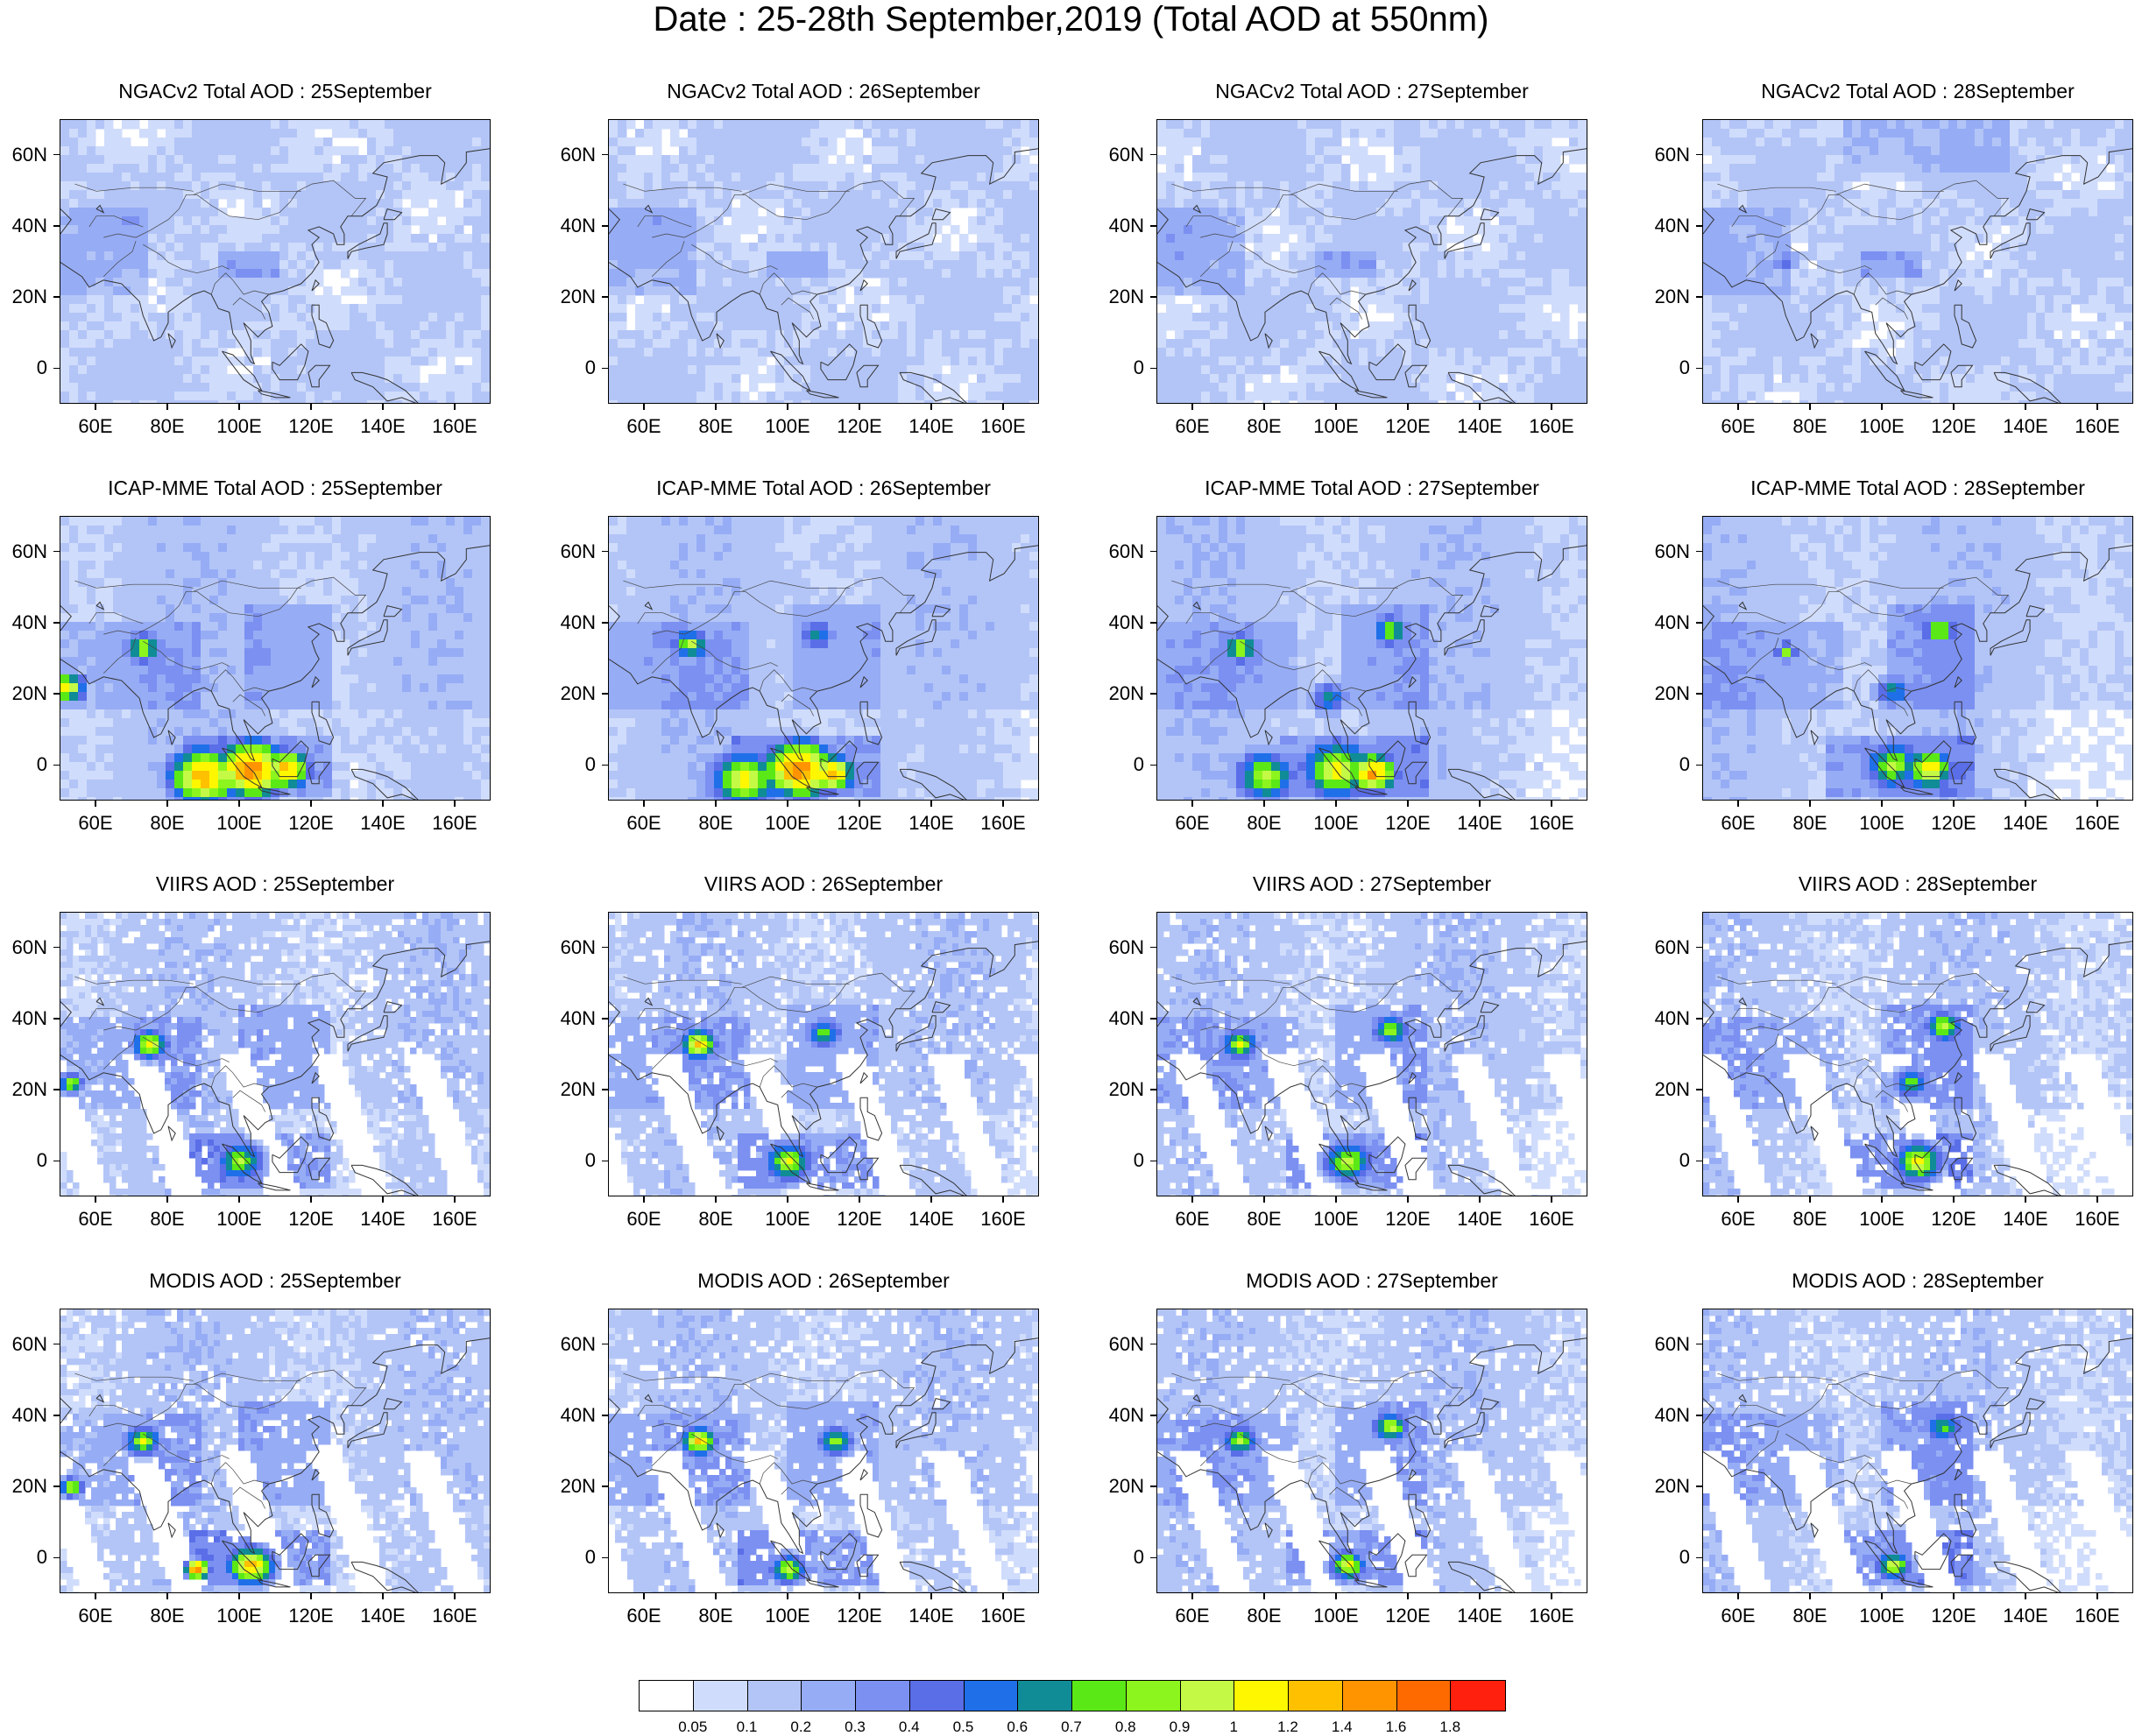  Describe the element at coordinates (1396, 1727) in the screenshot. I see `colorbar-label: 1.6` at that location.